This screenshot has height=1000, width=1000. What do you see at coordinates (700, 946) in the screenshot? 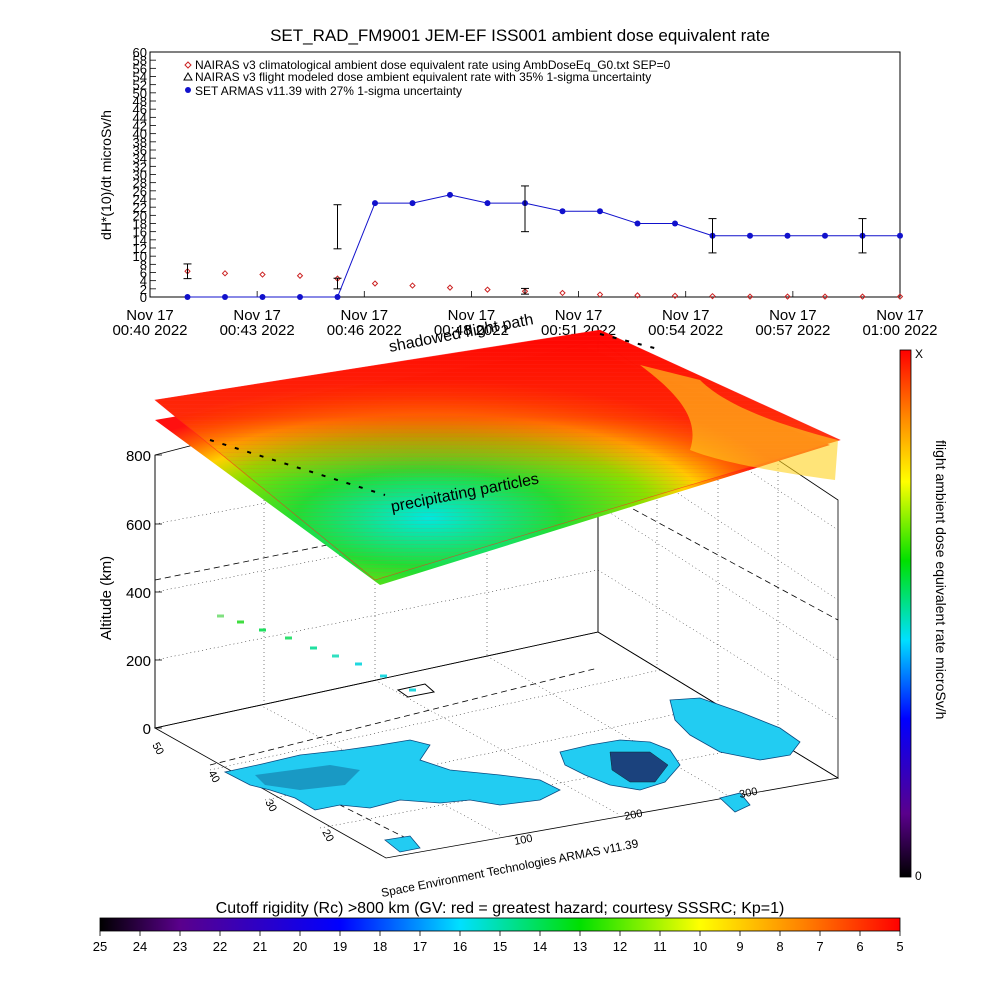
I see `rigidity-tick-label: 10` at bounding box center [700, 946].